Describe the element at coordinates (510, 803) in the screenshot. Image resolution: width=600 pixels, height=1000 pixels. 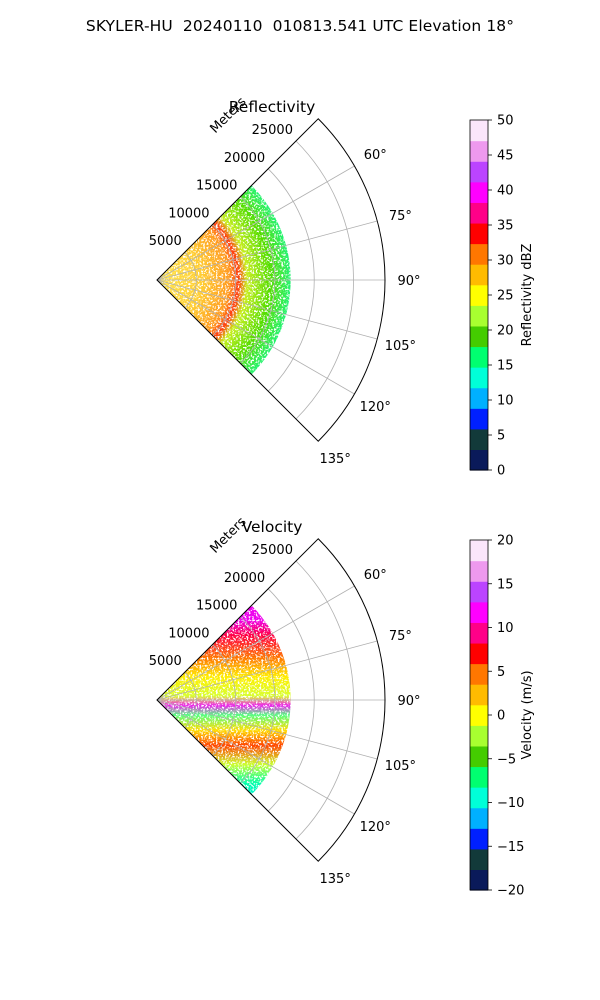
I see `colorbar-tick-label: −10` at that location.